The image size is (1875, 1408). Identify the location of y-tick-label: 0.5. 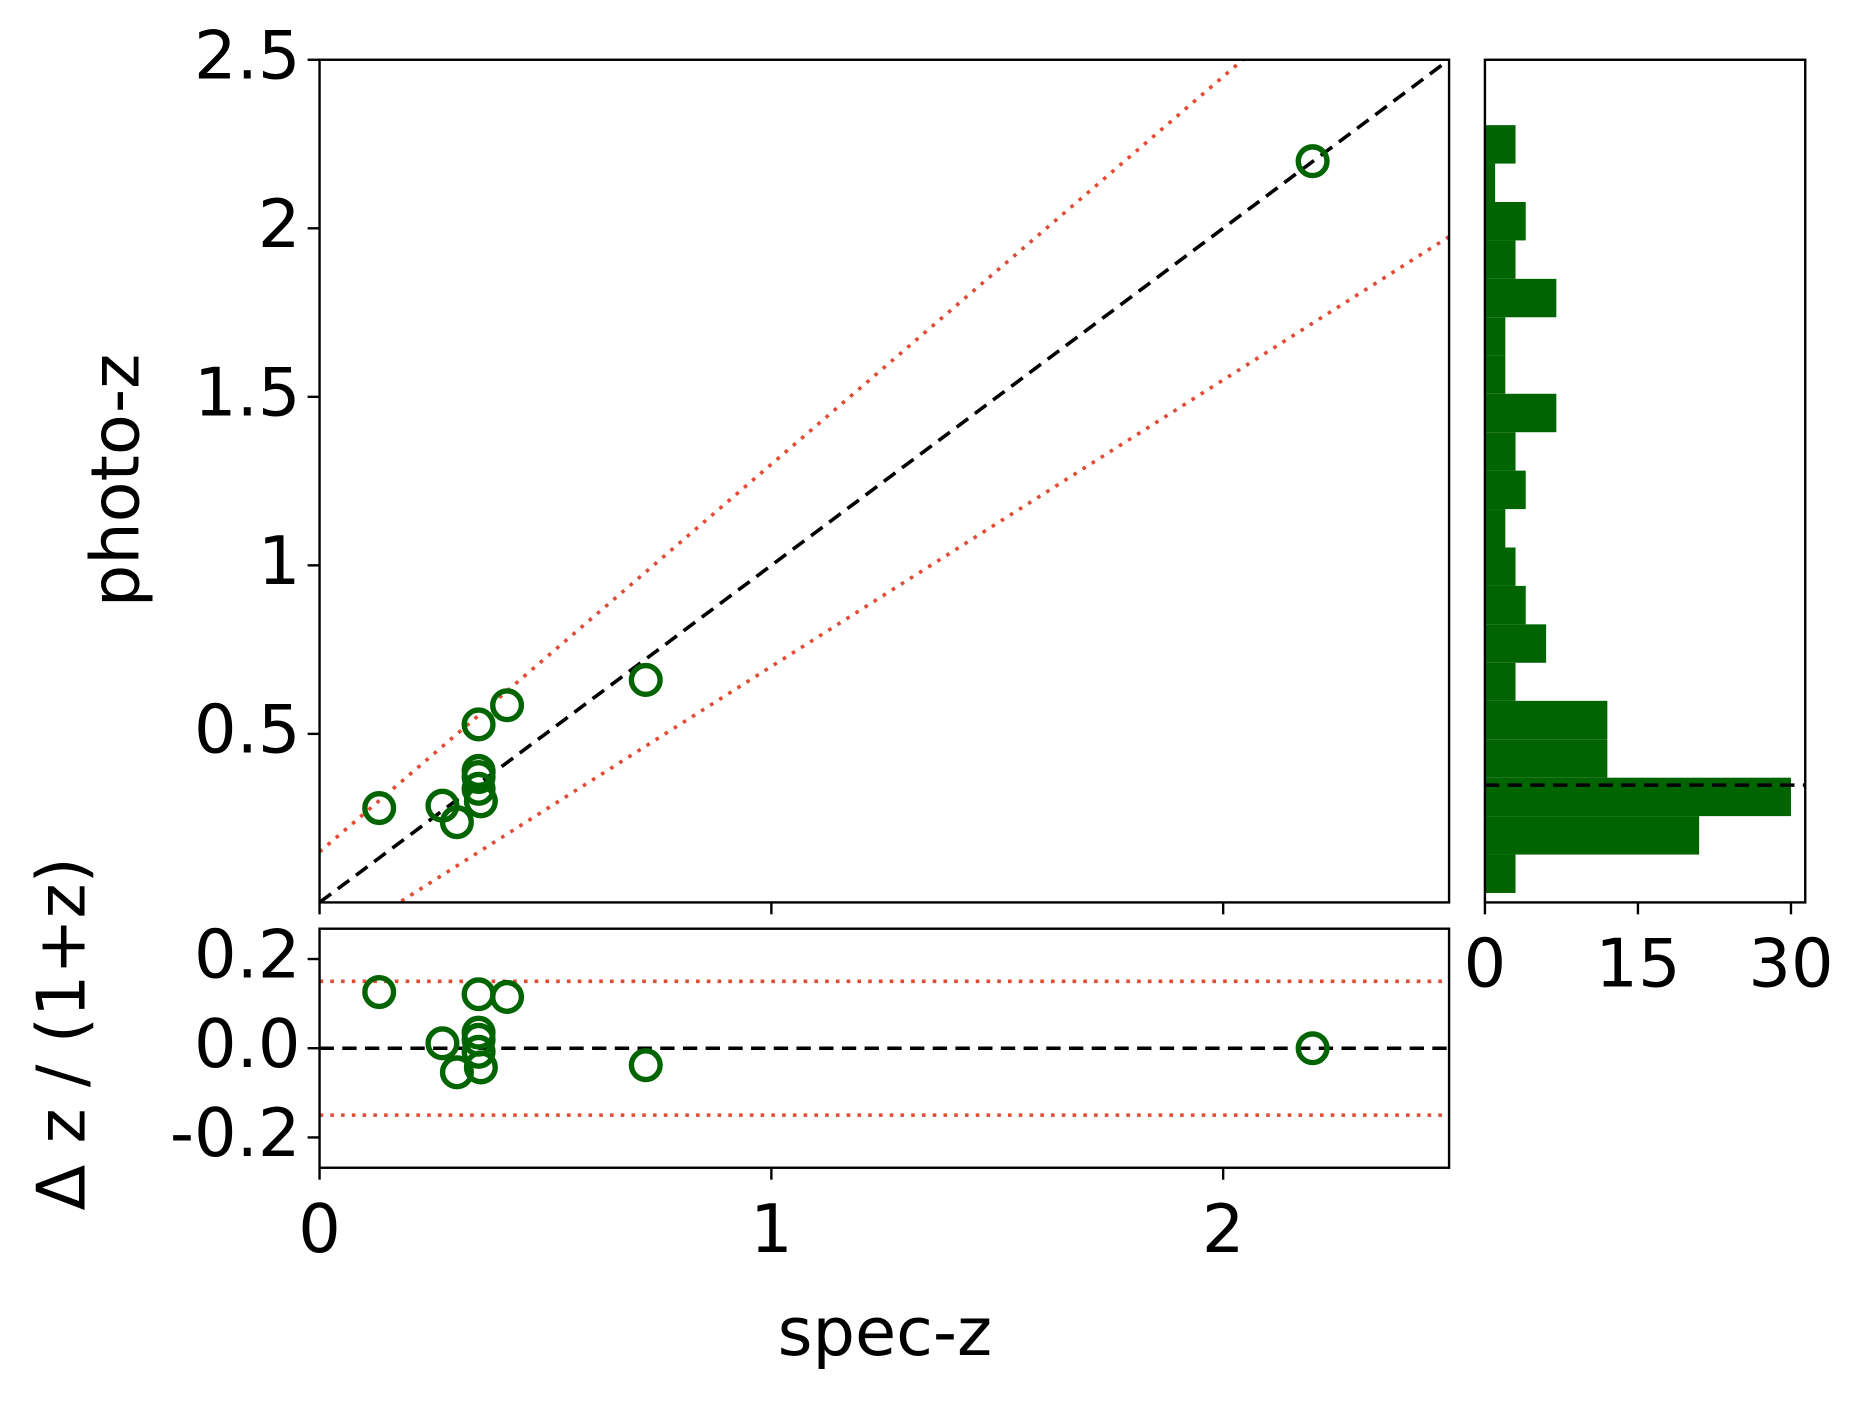
(247, 729).